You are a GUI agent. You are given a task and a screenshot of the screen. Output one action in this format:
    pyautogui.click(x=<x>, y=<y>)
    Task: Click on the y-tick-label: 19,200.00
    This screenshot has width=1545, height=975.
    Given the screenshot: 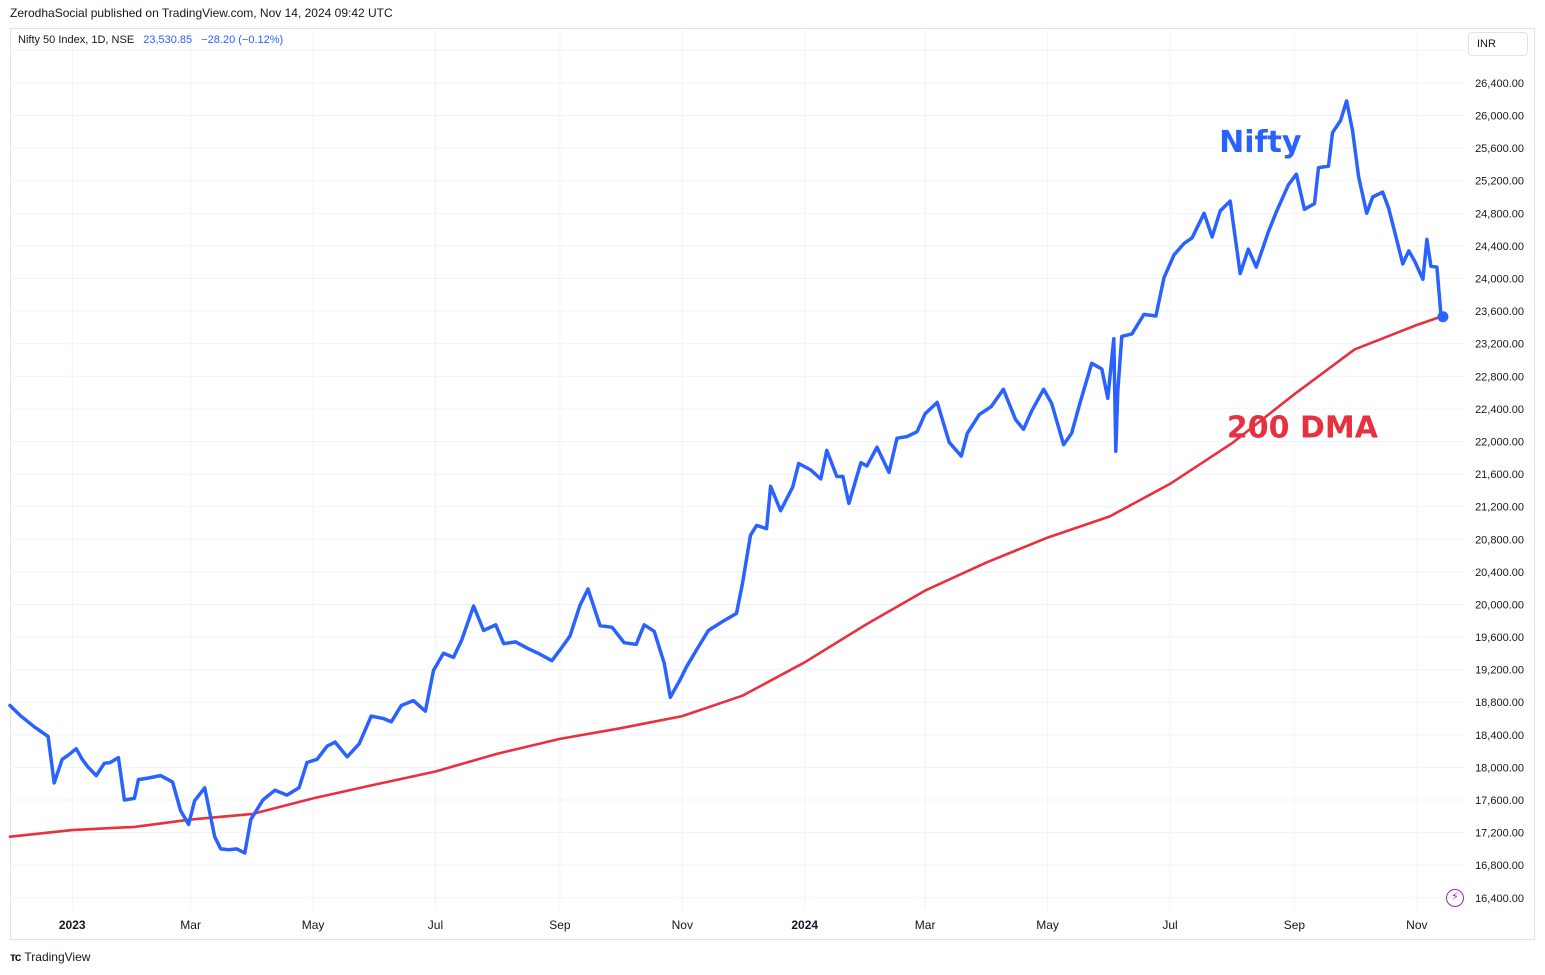 What is the action you would take?
    pyautogui.click(x=1499, y=671)
    